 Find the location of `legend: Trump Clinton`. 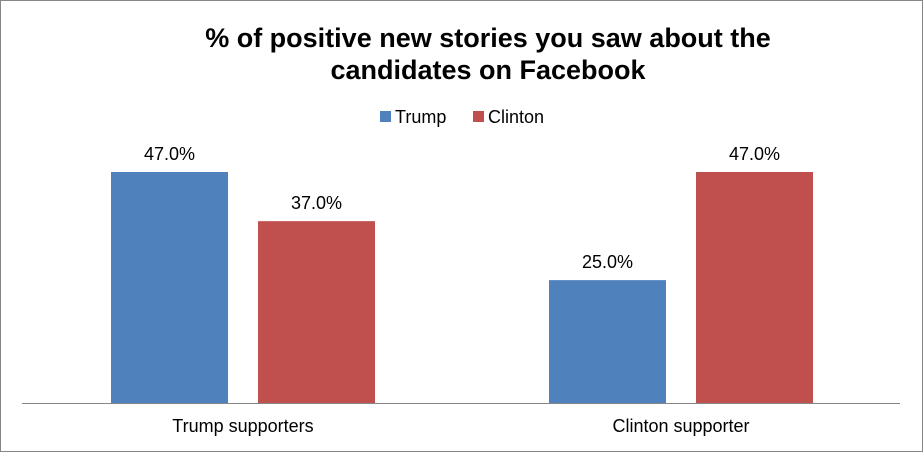

legend: Trump Clinton is located at coordinates (462, 117).